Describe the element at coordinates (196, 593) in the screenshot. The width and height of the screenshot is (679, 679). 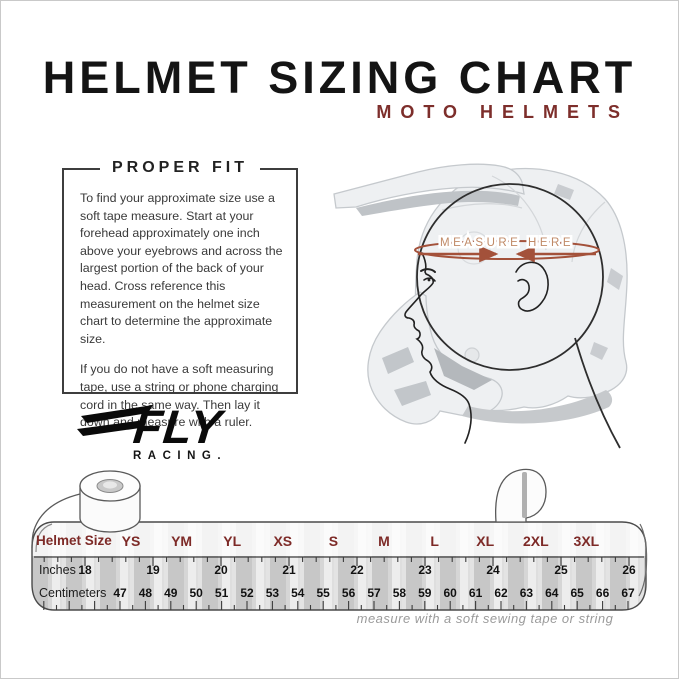
I see `cm-value-50: 50` at that location.